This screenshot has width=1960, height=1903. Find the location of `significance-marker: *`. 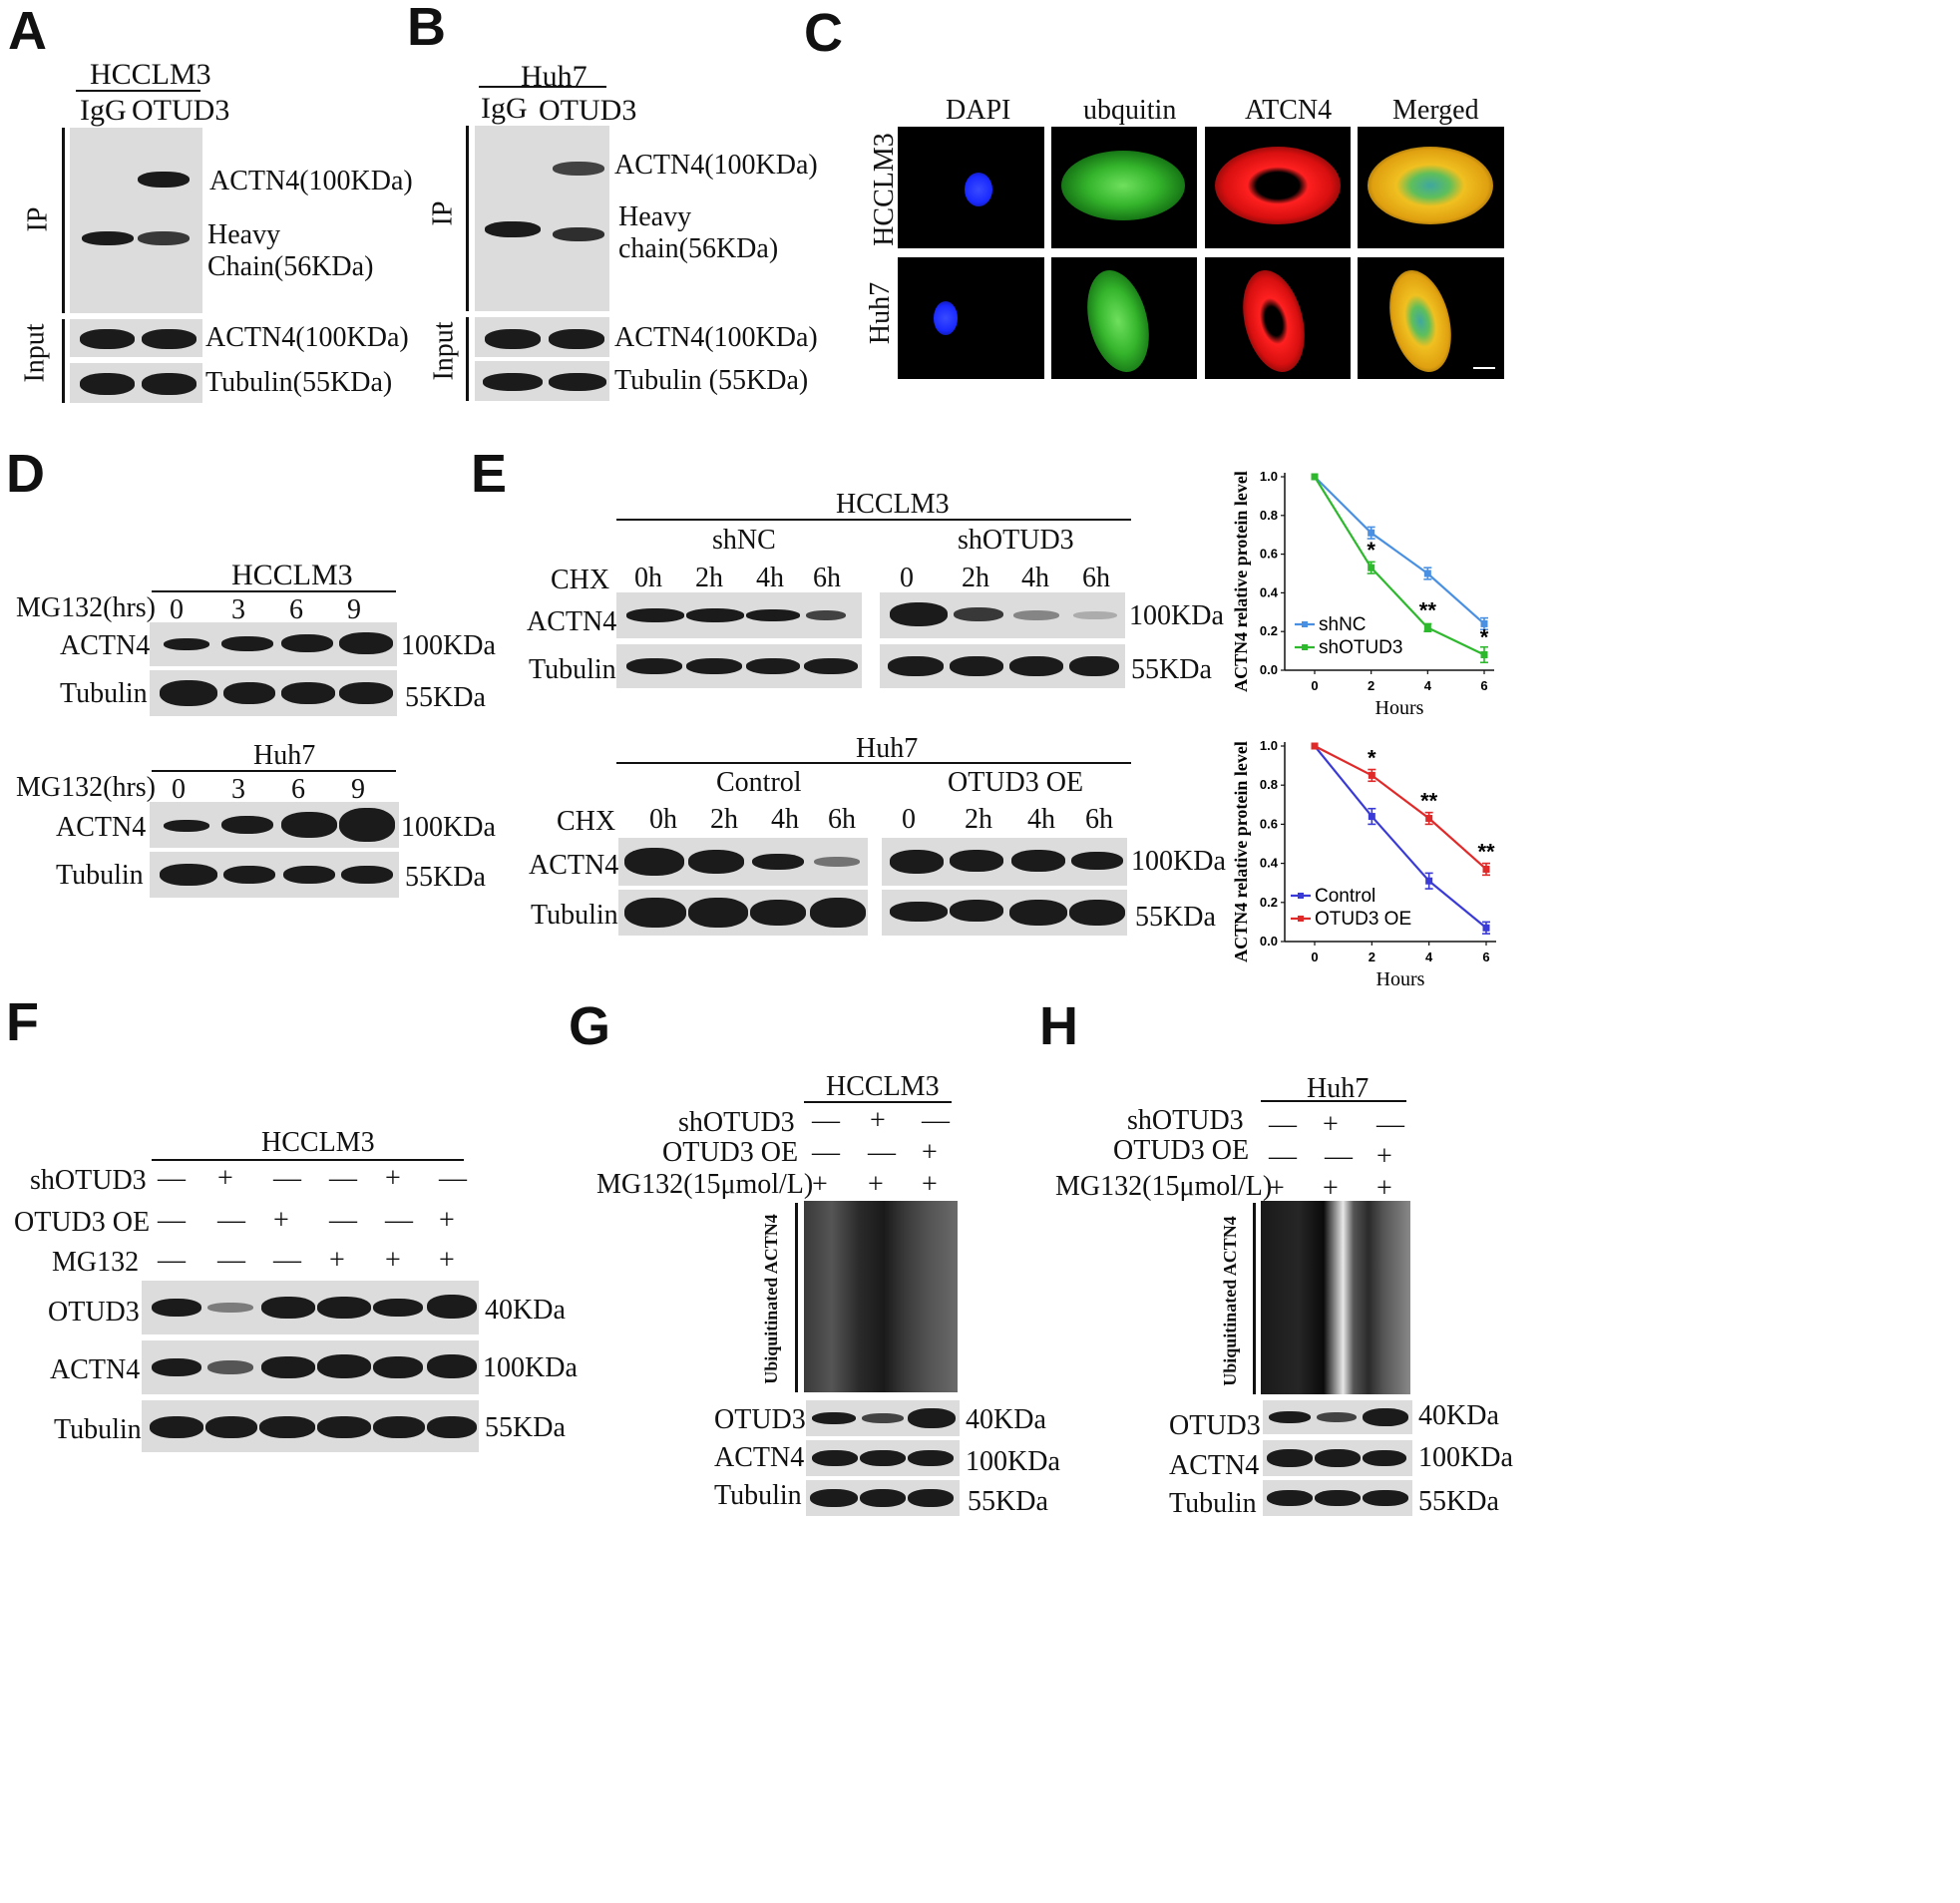

significance-marker: * is located at coordinates (1371, 550).